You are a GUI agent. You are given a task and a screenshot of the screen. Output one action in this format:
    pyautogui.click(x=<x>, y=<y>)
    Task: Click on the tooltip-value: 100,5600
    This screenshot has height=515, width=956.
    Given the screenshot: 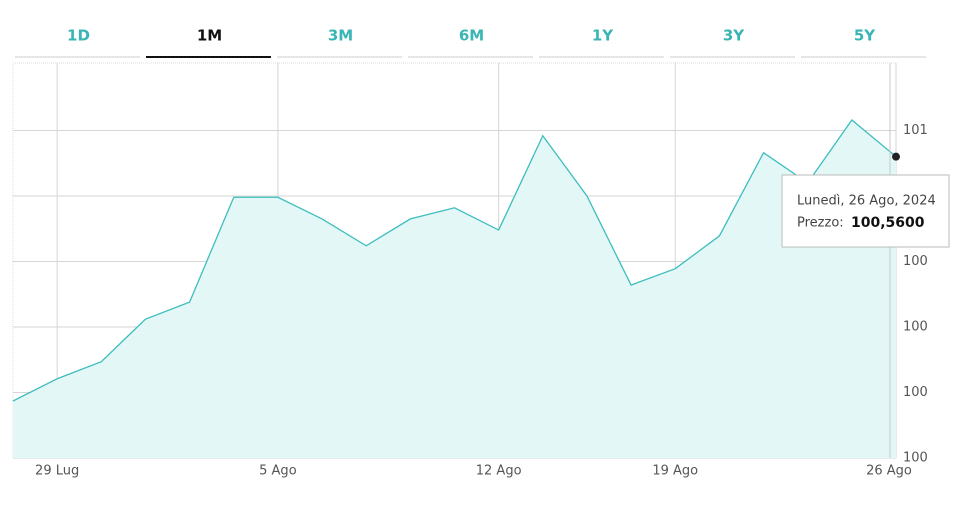 What is the action you would take?
    pyautogui.click(x=888, y=223)
    